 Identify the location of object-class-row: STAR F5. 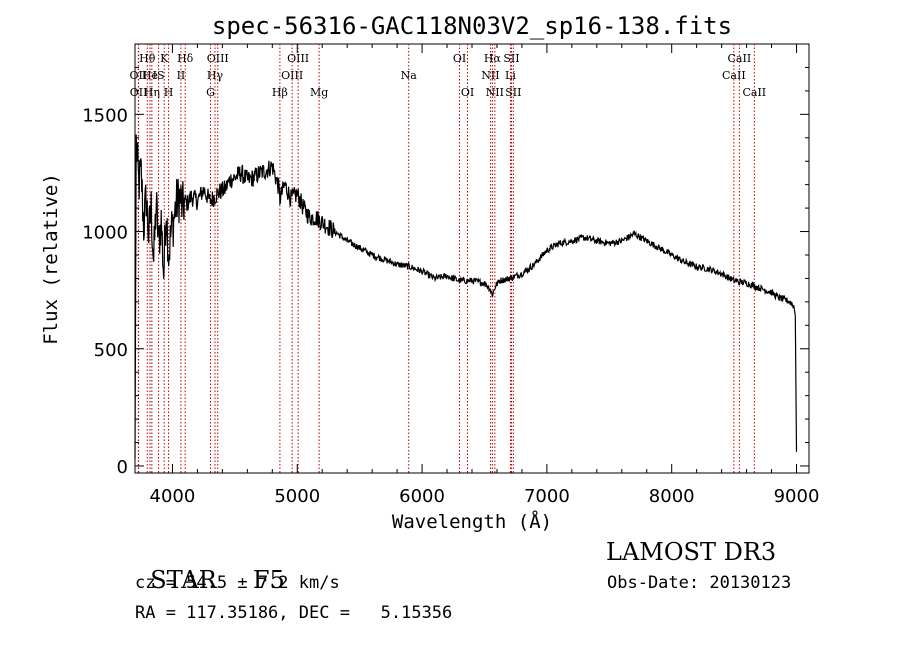
(210, 566).